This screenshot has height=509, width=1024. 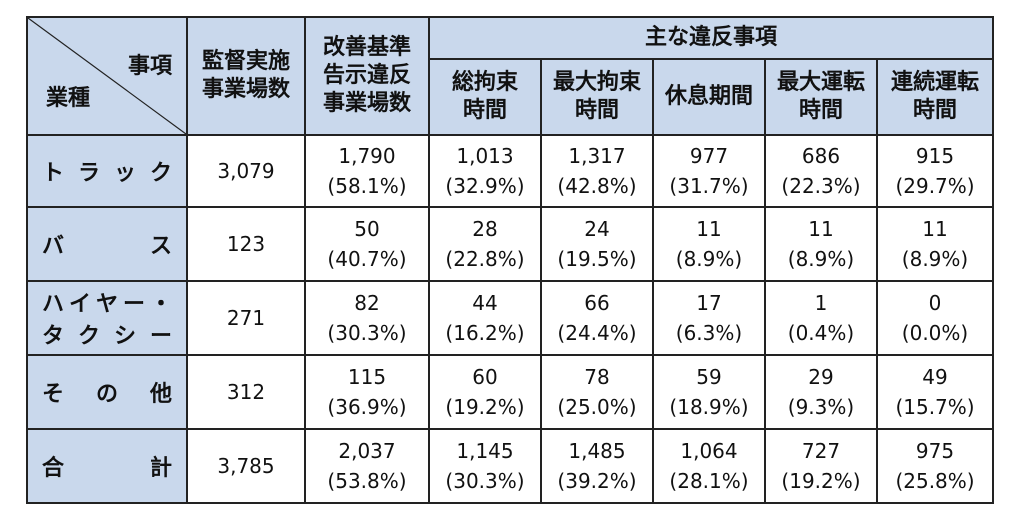 What do you see at coordinates (245, 61) in the screenshot?
I see `header-inspected-line1: 監督実施` at bounding box center [245, 61].